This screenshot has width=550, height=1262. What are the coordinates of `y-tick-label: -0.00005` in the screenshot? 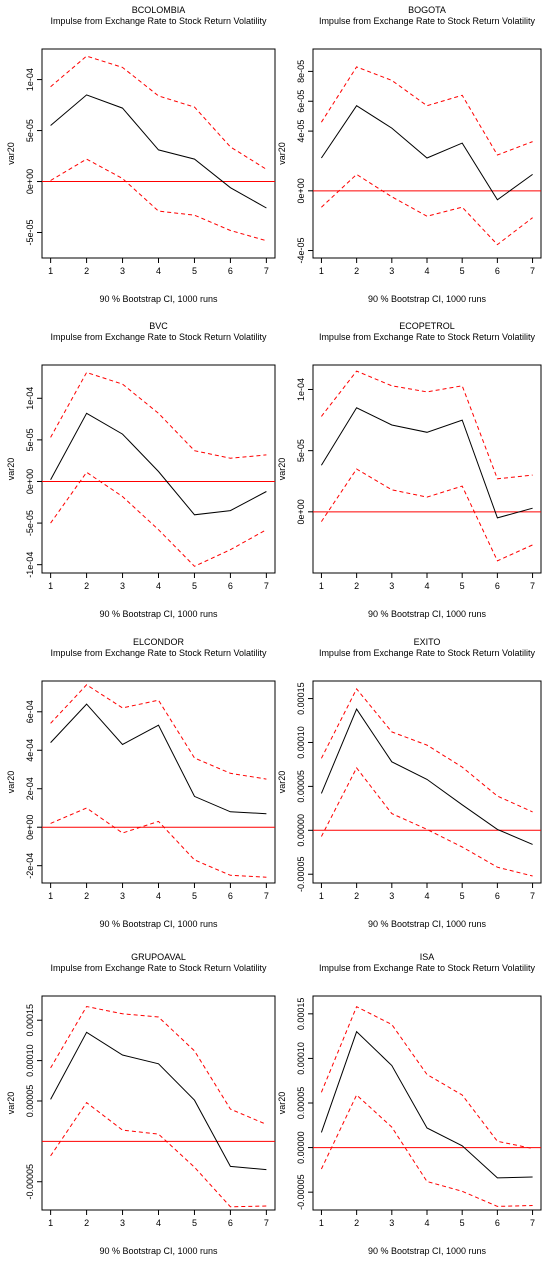 It's located at (301, 874).